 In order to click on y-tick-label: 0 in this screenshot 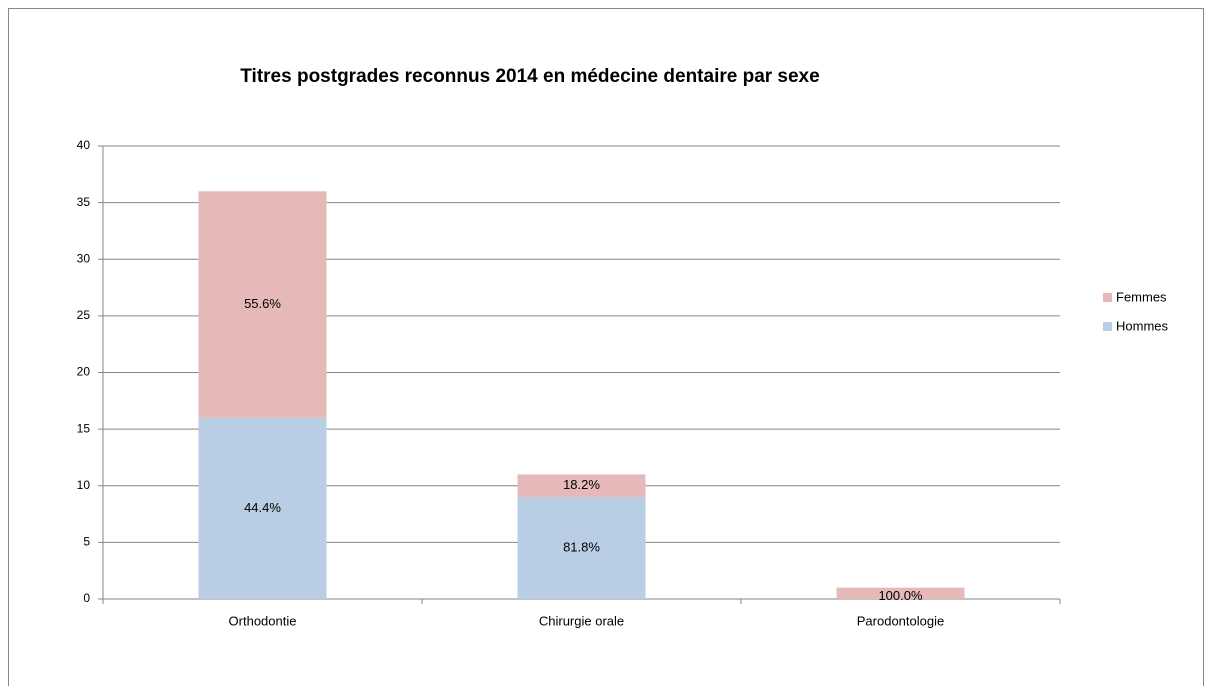, I will do `click(86, 598)`.